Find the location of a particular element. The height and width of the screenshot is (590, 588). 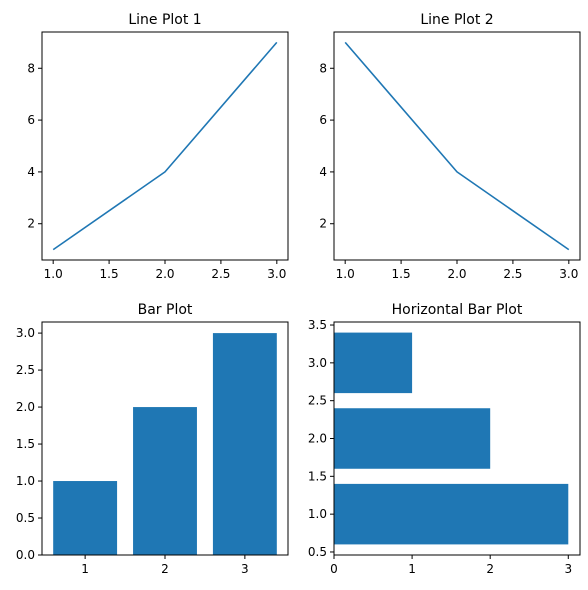

y-tick-label: 3.5 is located at coordinates (317, 325).